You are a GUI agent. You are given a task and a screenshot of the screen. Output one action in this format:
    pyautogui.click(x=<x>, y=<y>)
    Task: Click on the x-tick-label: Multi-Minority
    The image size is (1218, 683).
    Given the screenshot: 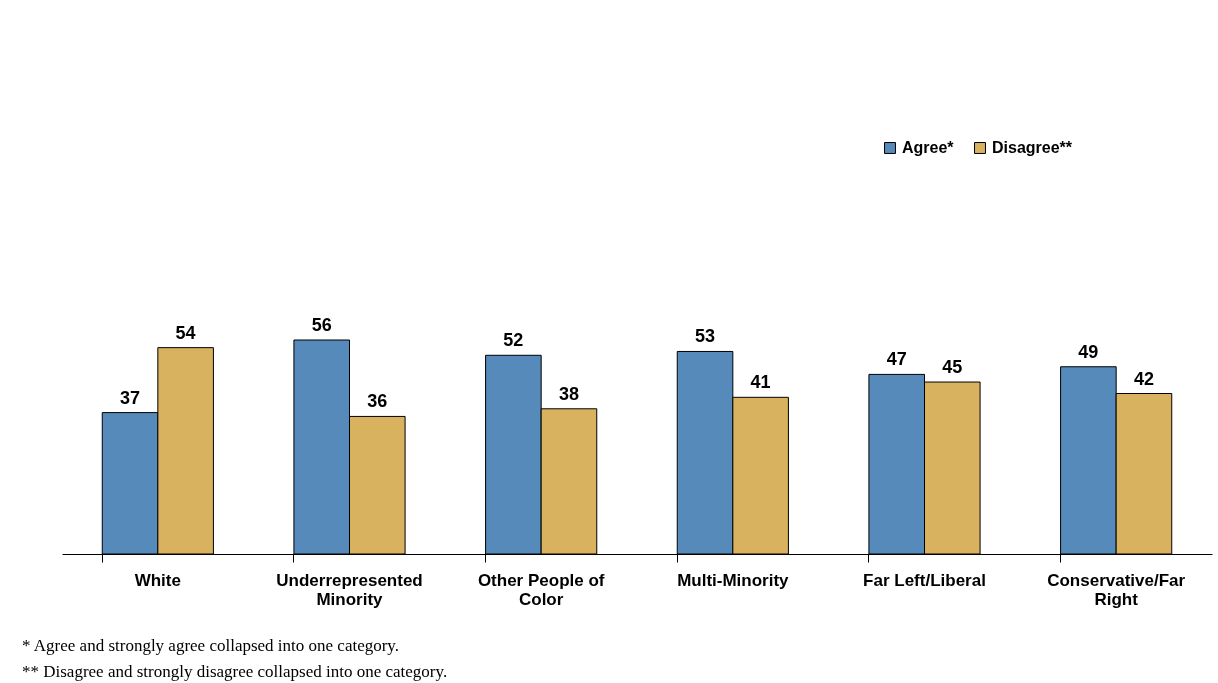 What is the action you would take?
    pyautogui.click(x=733, y=580)
    